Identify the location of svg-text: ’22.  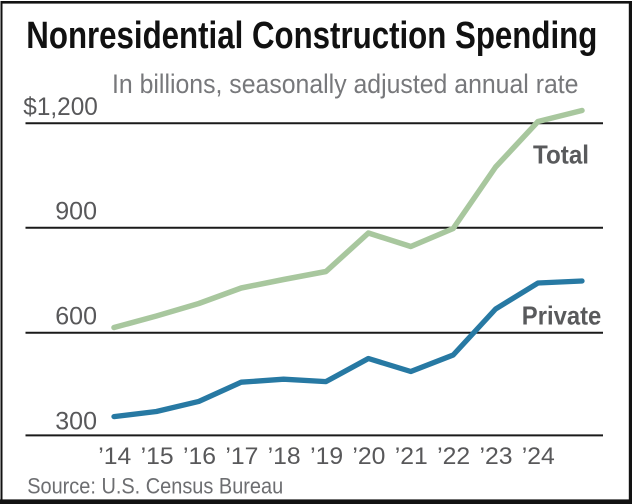
(453, 456).